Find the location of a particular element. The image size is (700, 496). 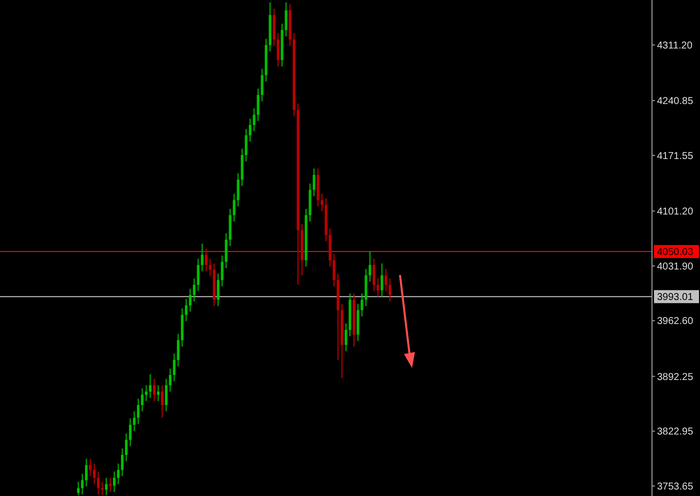

y-tick-label: 3753.65 is located at coordinates (675, 486).